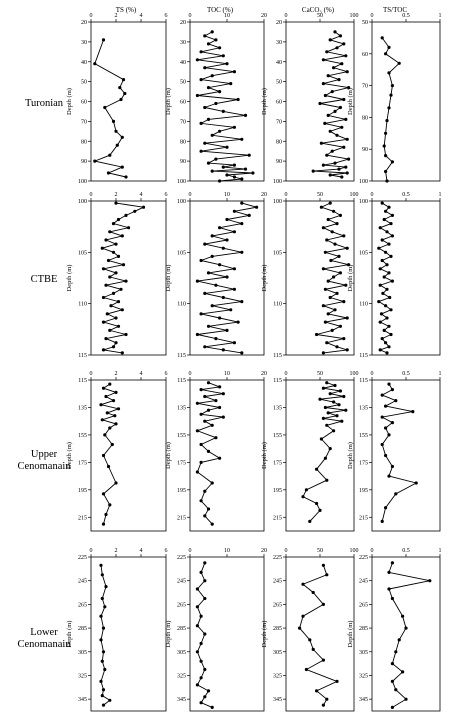 The width and height of the screenshot is (451, 719). Describe the element at coordinates (363, 700) in the screenshot. I see `y-tick-label: 345` at that location.